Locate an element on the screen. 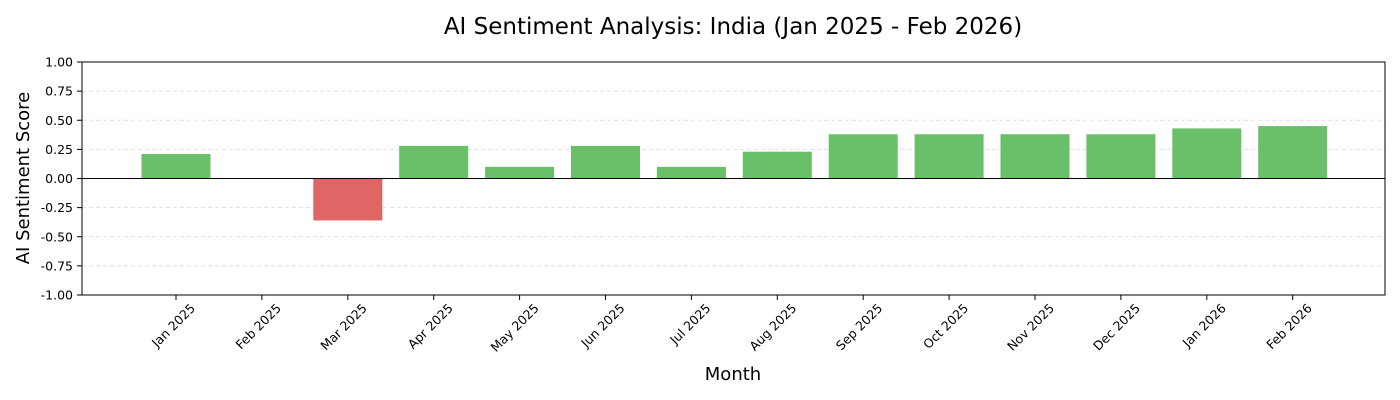 Image resolution: width=1400 pixels, height=400 pixels. bar-dec-2025 is located at coordinates (1121, 156).